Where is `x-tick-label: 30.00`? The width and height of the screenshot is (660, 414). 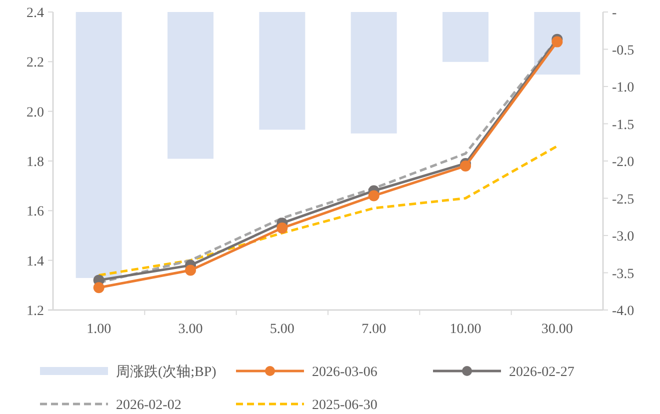 x-tick-label: 30.00 is located at coordinates (557, 329).